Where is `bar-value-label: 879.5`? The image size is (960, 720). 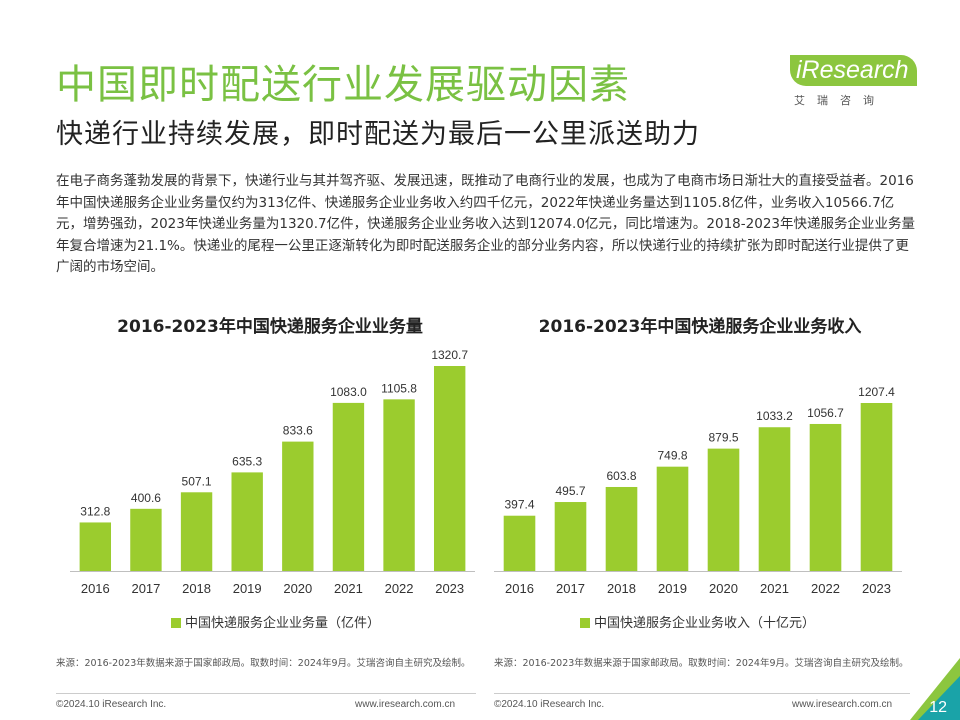
bar-value-label: 879.5 is located at coordinates (723, 438).